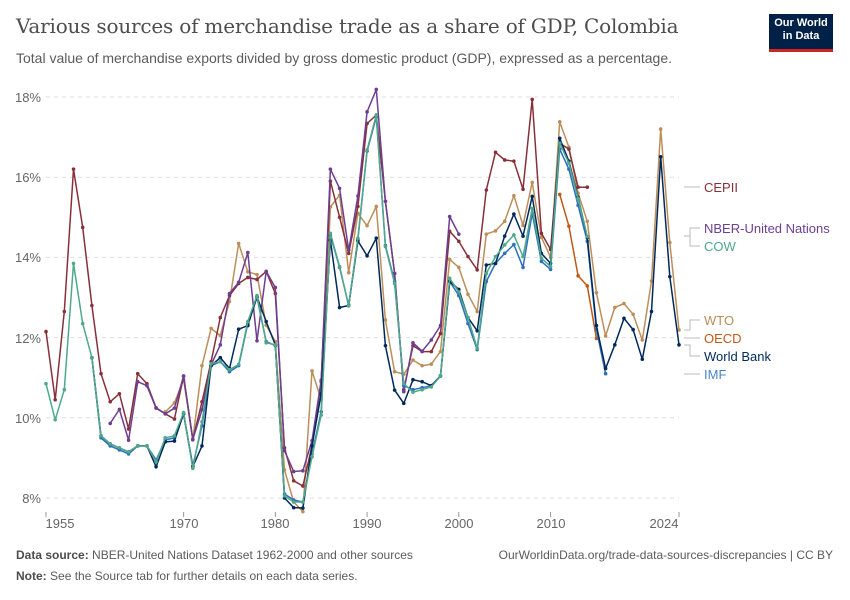 This screenshot has width=850, height=600. What do you see at coordinates (801, 33) in the screenshot?
I see `owid-logo: Our World in Data` at bounding box center [801, 33].